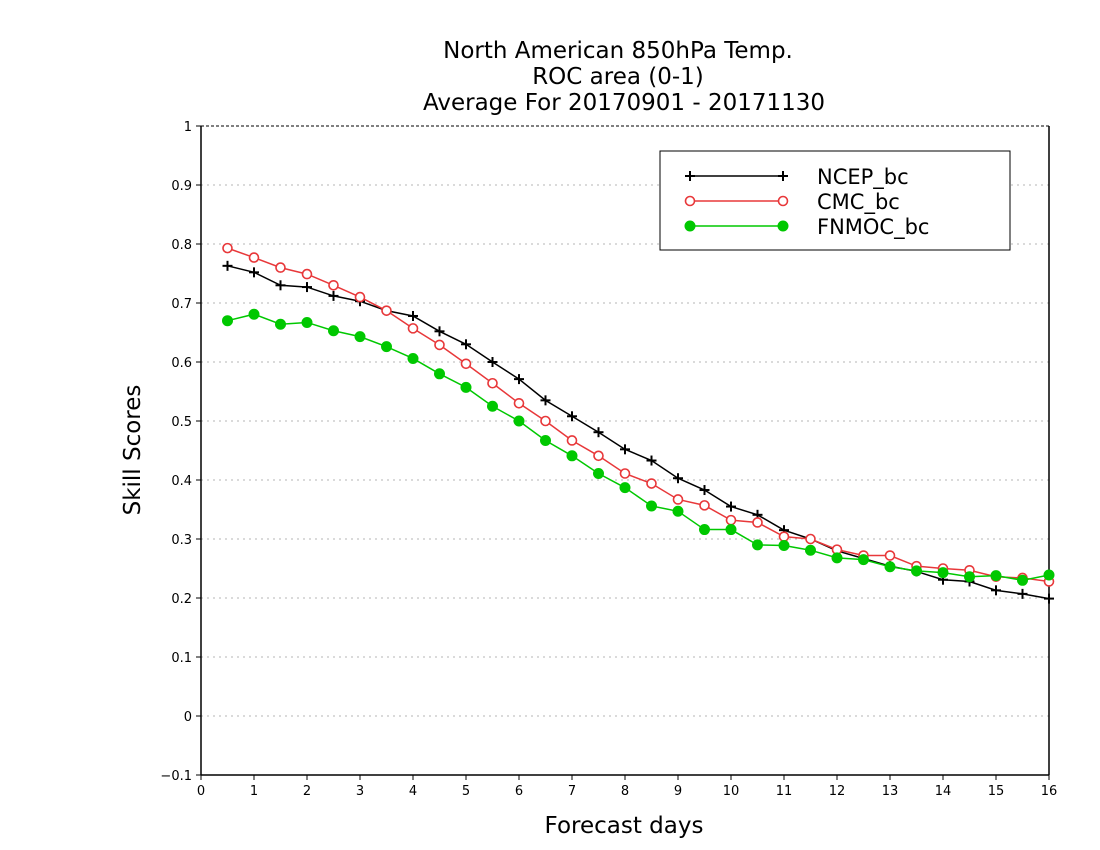 This screenshot has width=1100, height=850. I want to click on legend-entry: NCEP_bc, so click(797, 177).